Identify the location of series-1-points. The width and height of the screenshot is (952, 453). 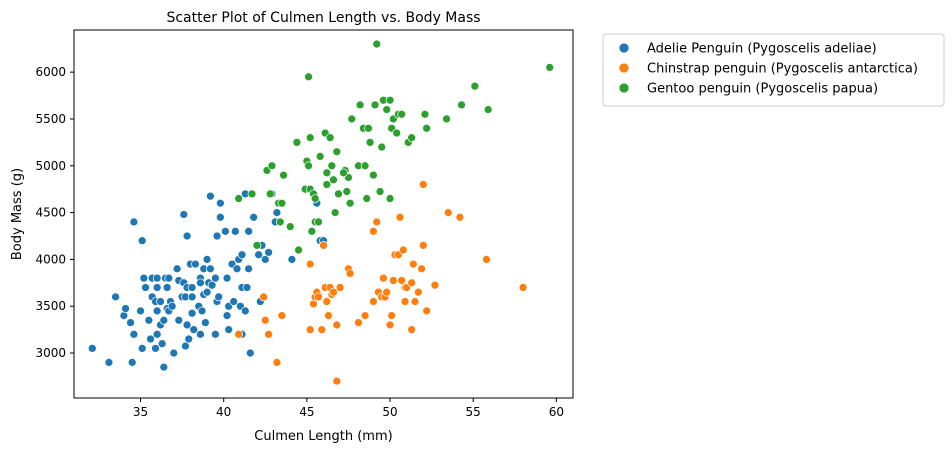
(381, 283).